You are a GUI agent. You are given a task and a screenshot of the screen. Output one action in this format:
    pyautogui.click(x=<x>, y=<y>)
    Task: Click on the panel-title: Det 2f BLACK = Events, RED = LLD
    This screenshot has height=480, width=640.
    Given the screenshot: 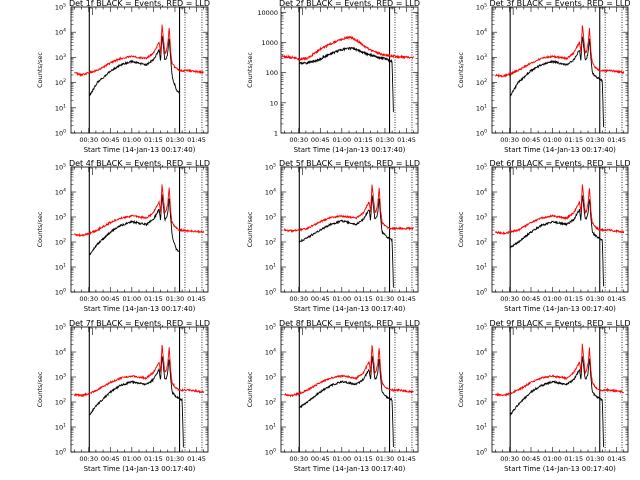 What is the action you would take?
    pyautogui.click(x=349, y=4)
    